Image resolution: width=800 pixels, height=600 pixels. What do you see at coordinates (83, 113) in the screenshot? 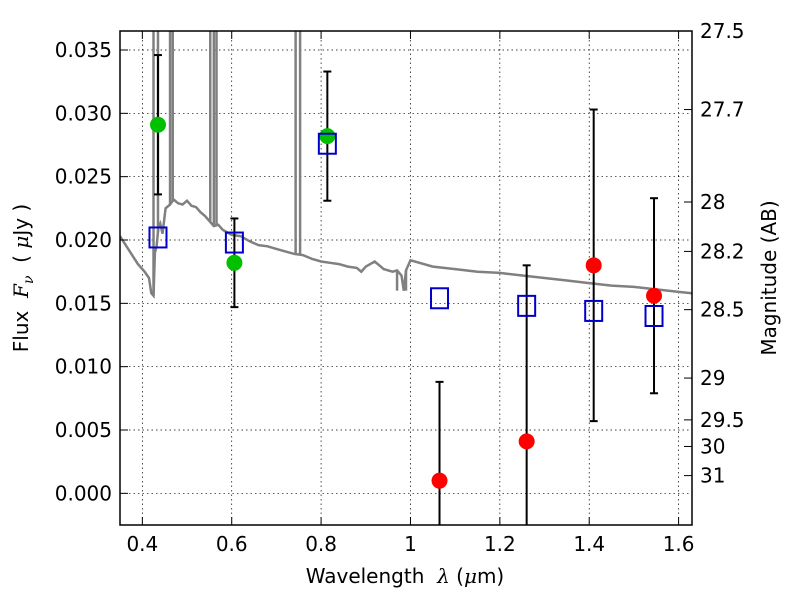
I see `y-tick-label: 0.030` at bounding box center [83, 113].